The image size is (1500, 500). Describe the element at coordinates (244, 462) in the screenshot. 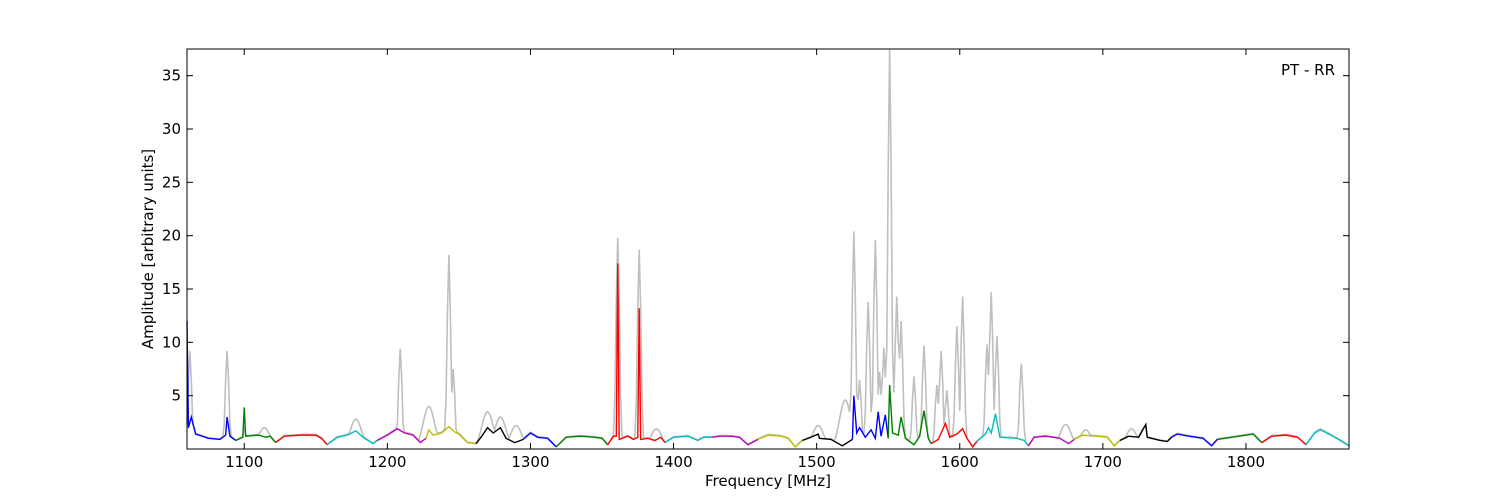

I see `x-tick-label: 1100` at that location.